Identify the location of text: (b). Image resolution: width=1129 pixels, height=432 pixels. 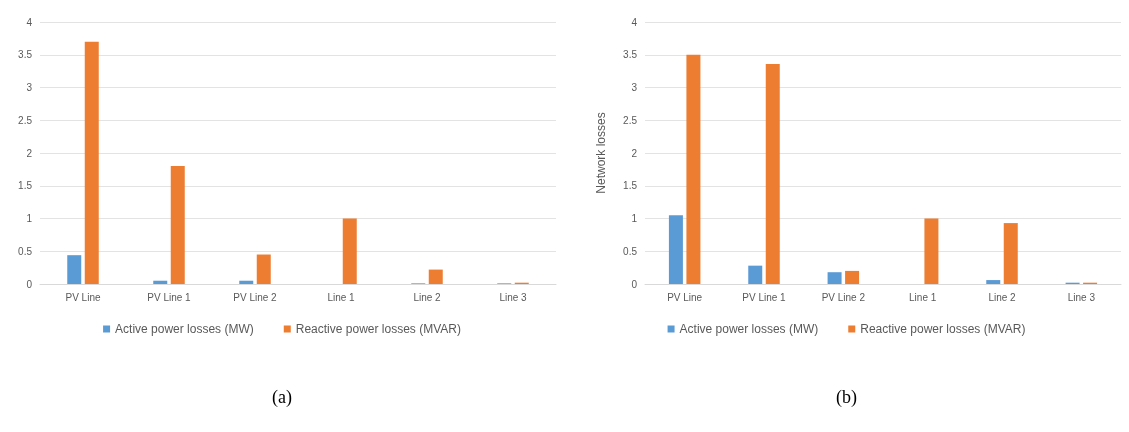
(847, 397).